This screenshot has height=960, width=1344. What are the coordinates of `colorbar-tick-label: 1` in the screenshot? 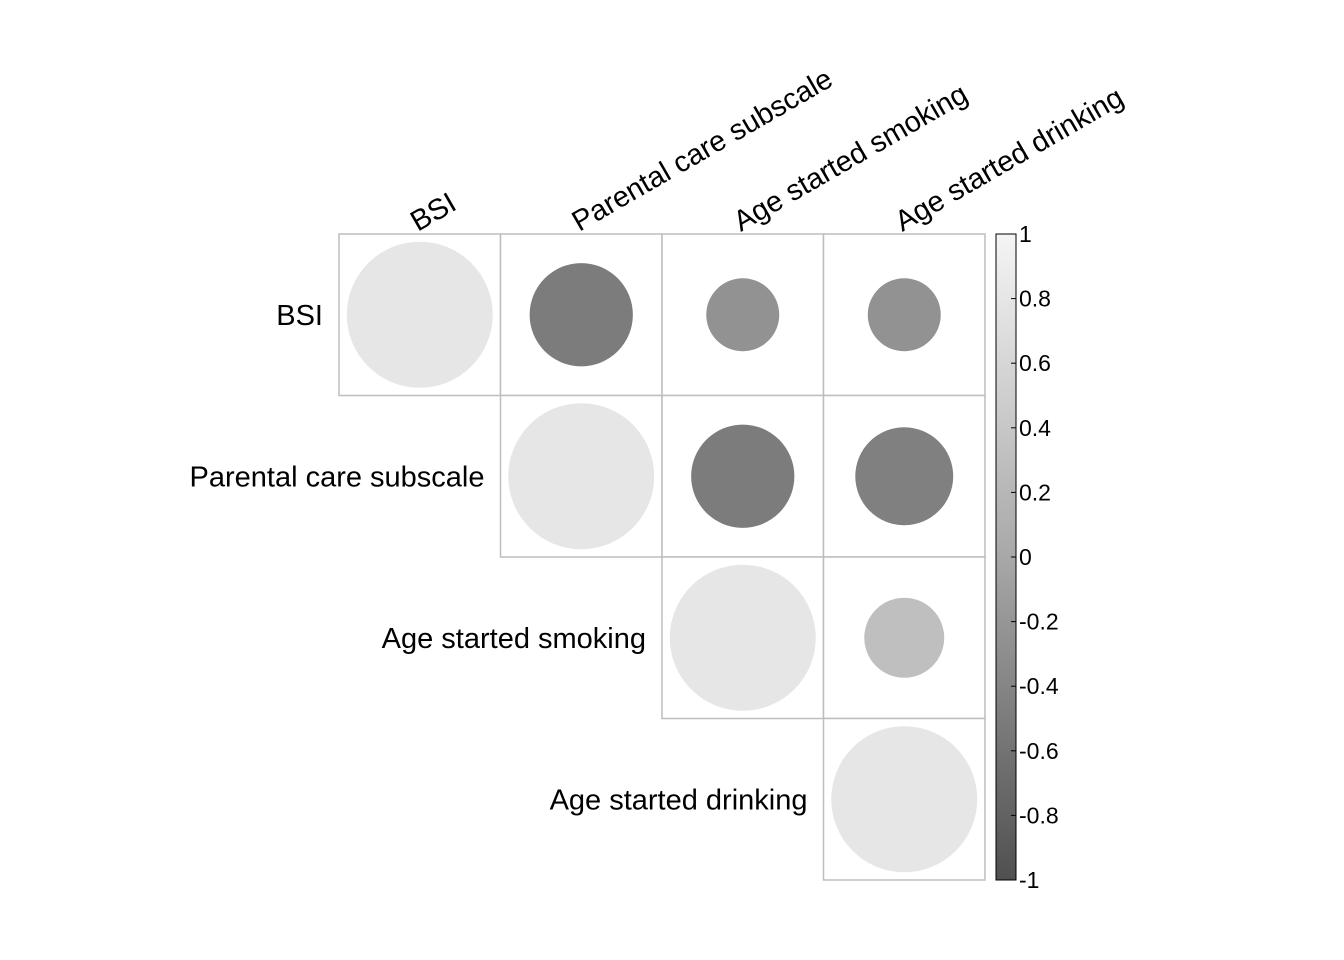 It's located at (1025, 234).